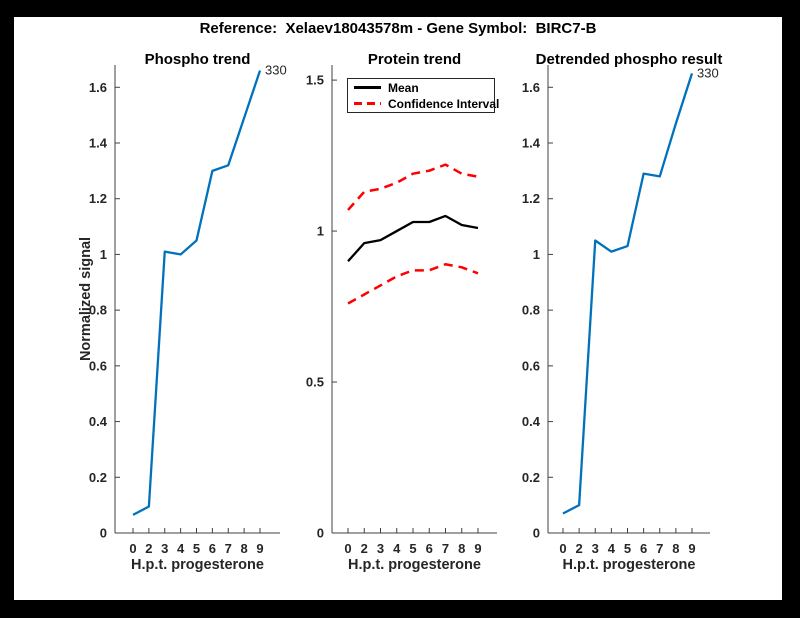  I want to click on svg-text: 0.5, so click(315, 382).